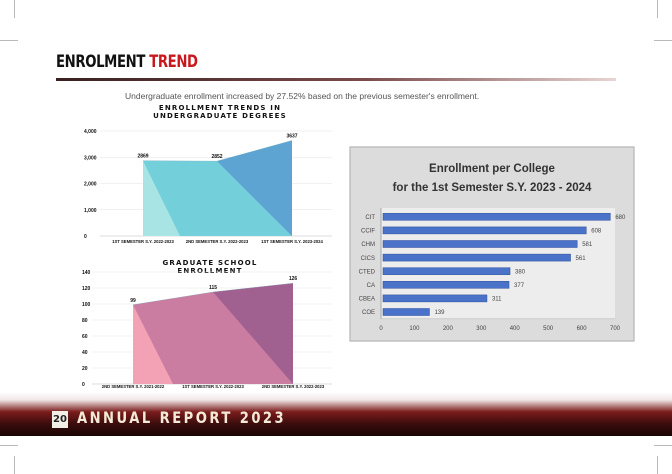  What do you see at coordinates (142, 157) in the screenshot?
I see `ug-data-label: 2869` at bounding box center [142, 157].